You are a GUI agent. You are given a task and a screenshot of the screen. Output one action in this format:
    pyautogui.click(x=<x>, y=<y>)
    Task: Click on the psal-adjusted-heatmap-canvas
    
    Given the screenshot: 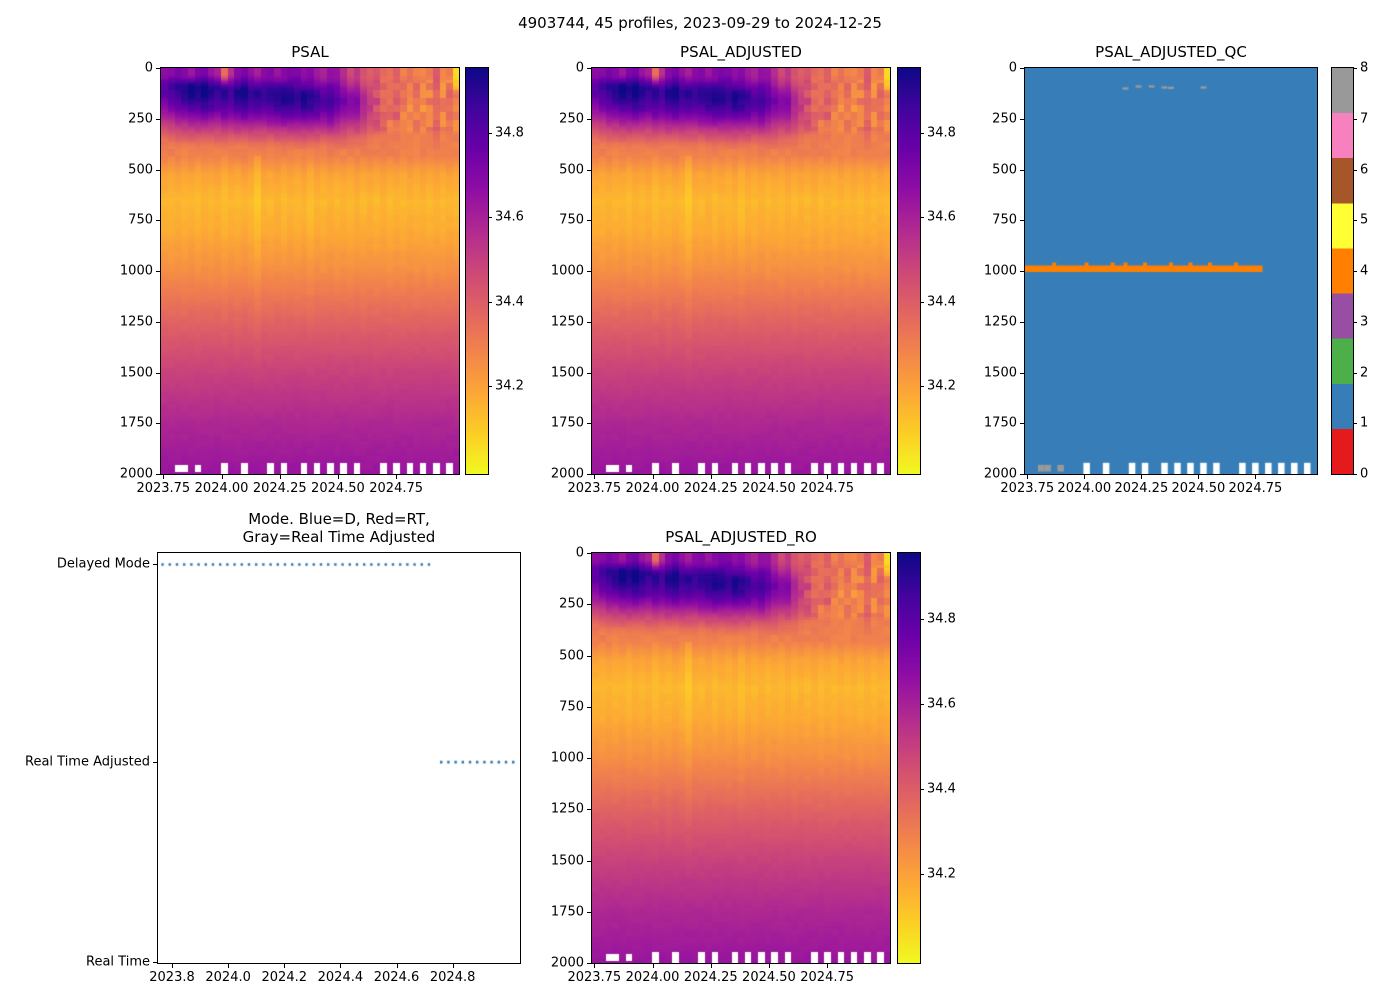 What is the action you would take?
    pyautogui.click(x=741, y=271)
    